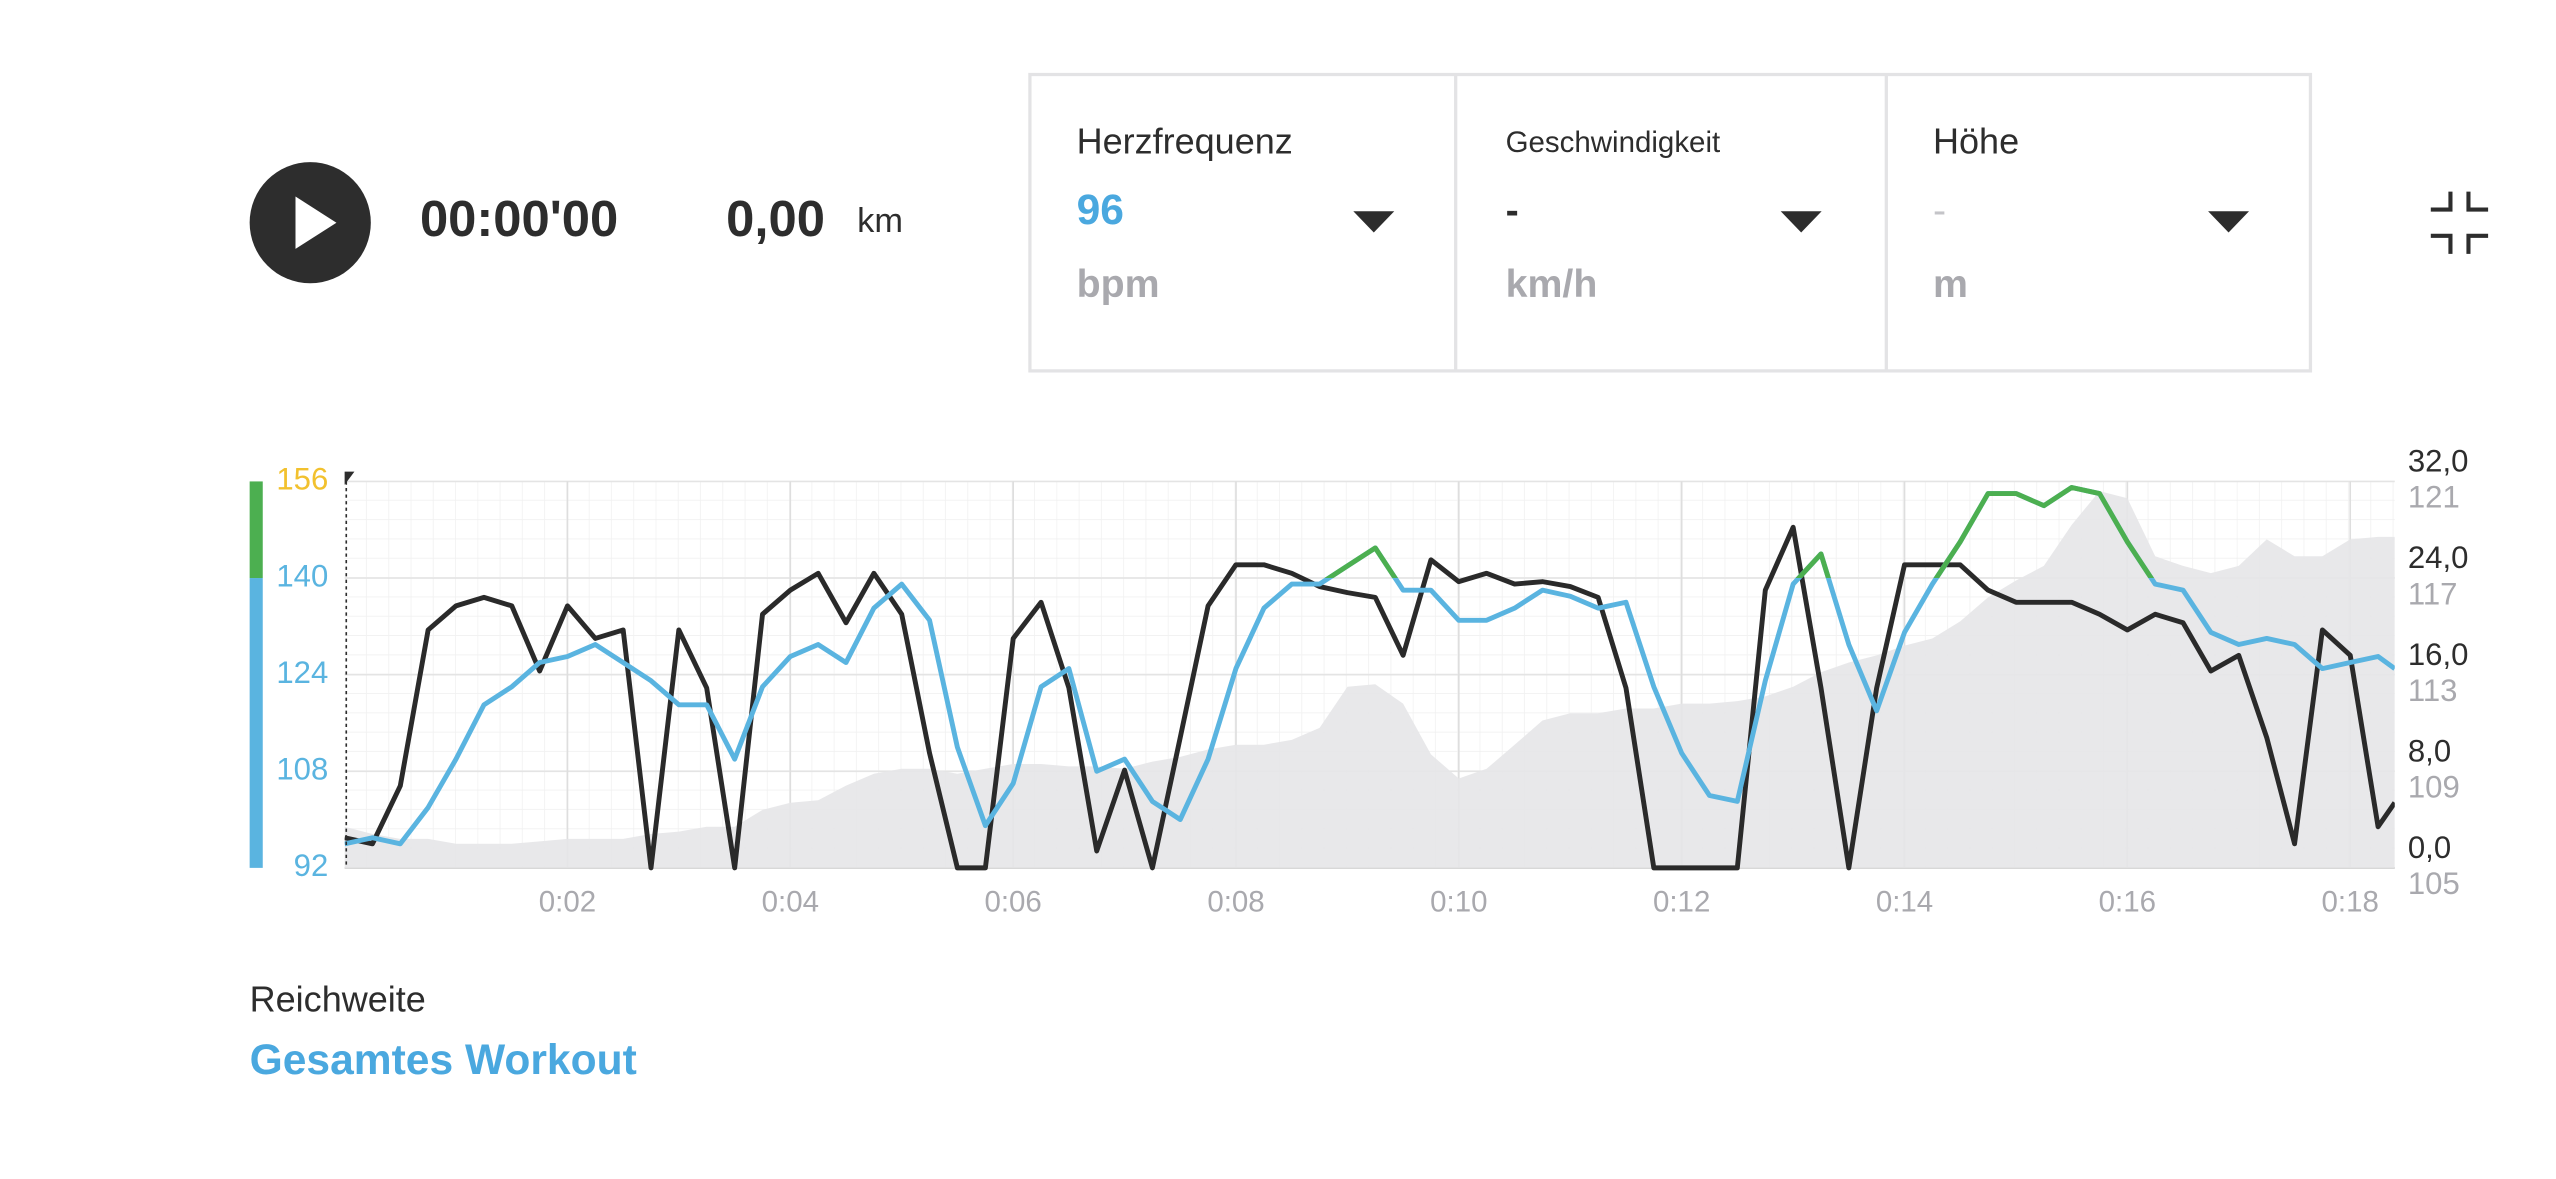  Describe the element at coordinates (1739, 532) in the screenshot. I see `series-line-zone` at that location.